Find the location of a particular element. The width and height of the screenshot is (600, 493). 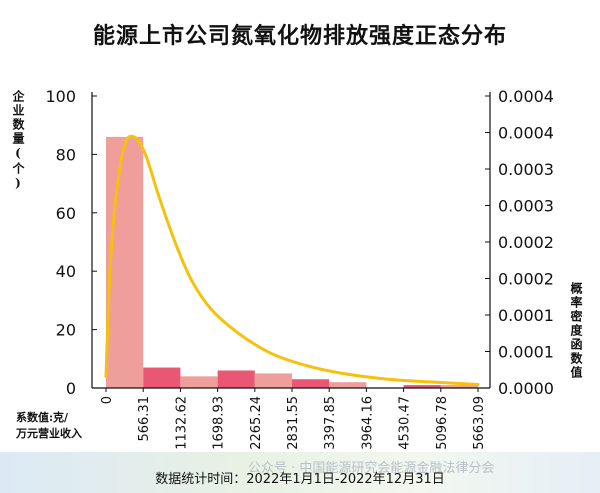

y-axis-right-label: 概率密度函数值 is located at coordinates (576, 331).